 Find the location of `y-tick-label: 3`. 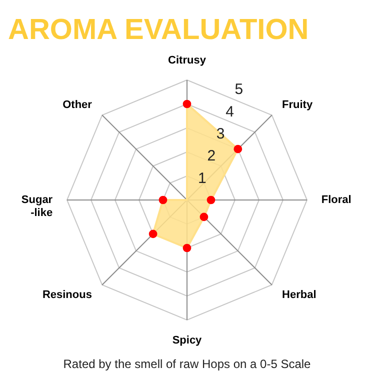

y-tick-label: 3 is located at coordinates (220, 133).